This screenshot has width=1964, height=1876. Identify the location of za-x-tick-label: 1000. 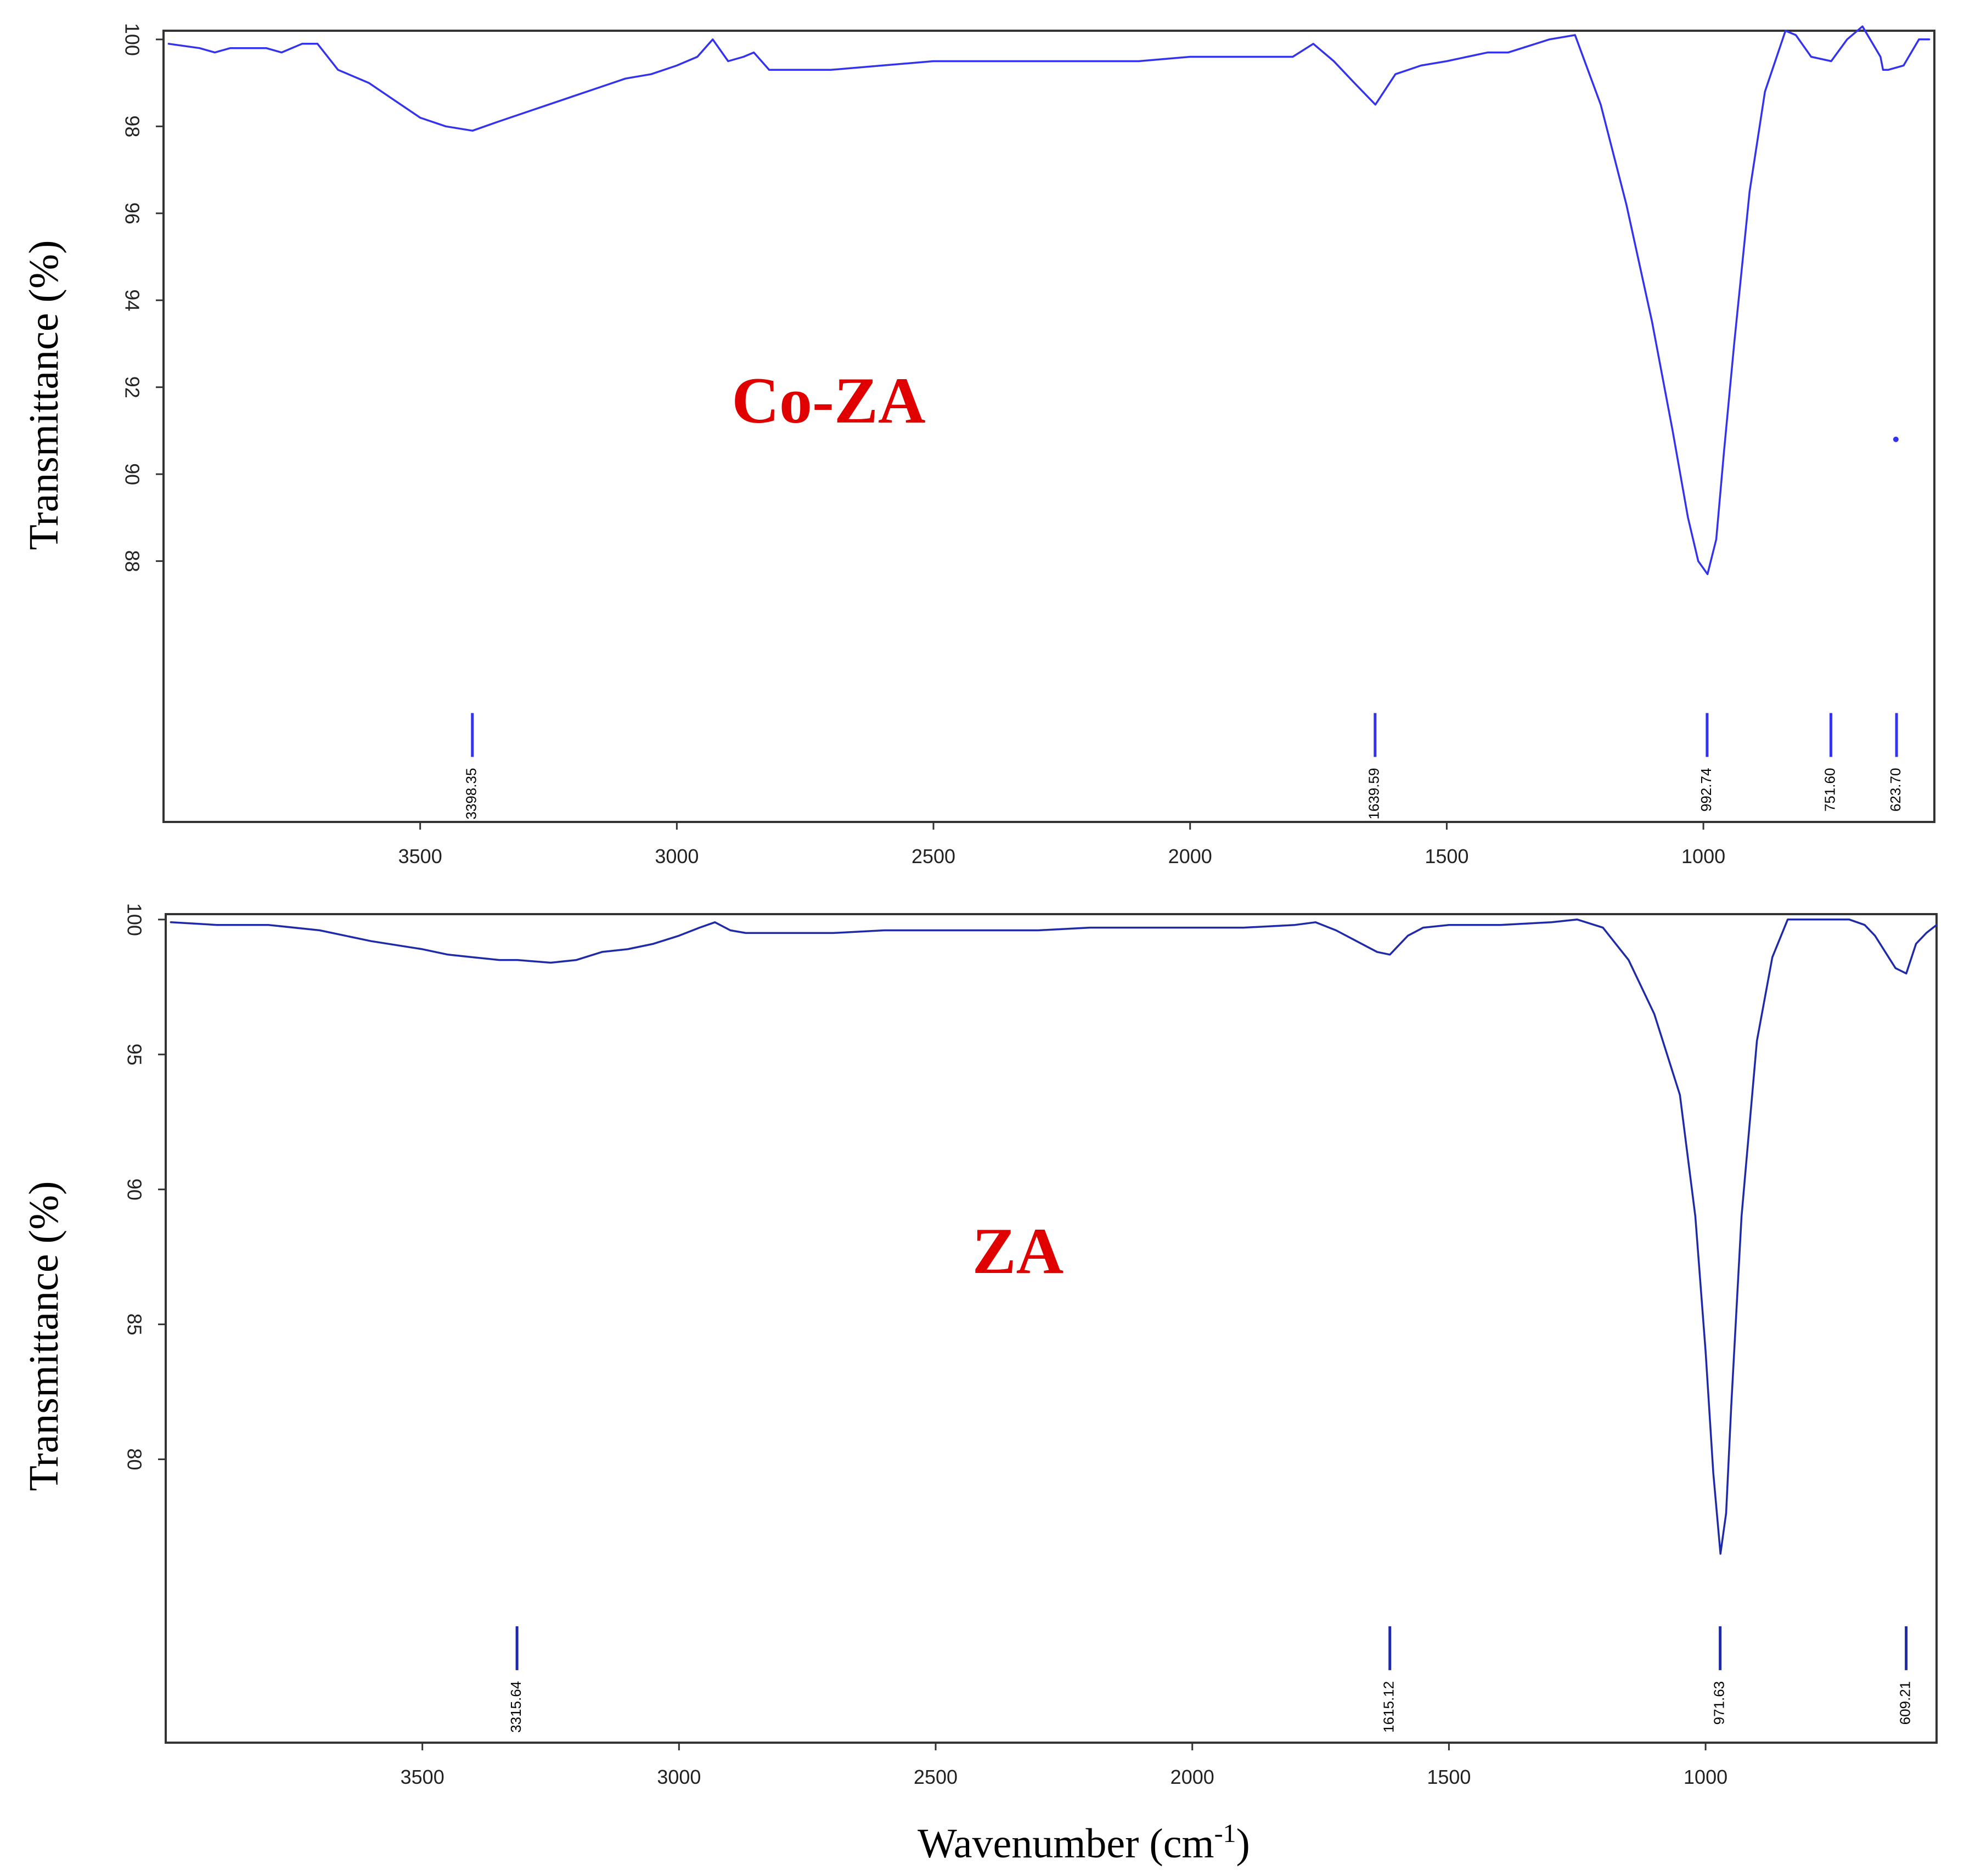
(1706, 1777).